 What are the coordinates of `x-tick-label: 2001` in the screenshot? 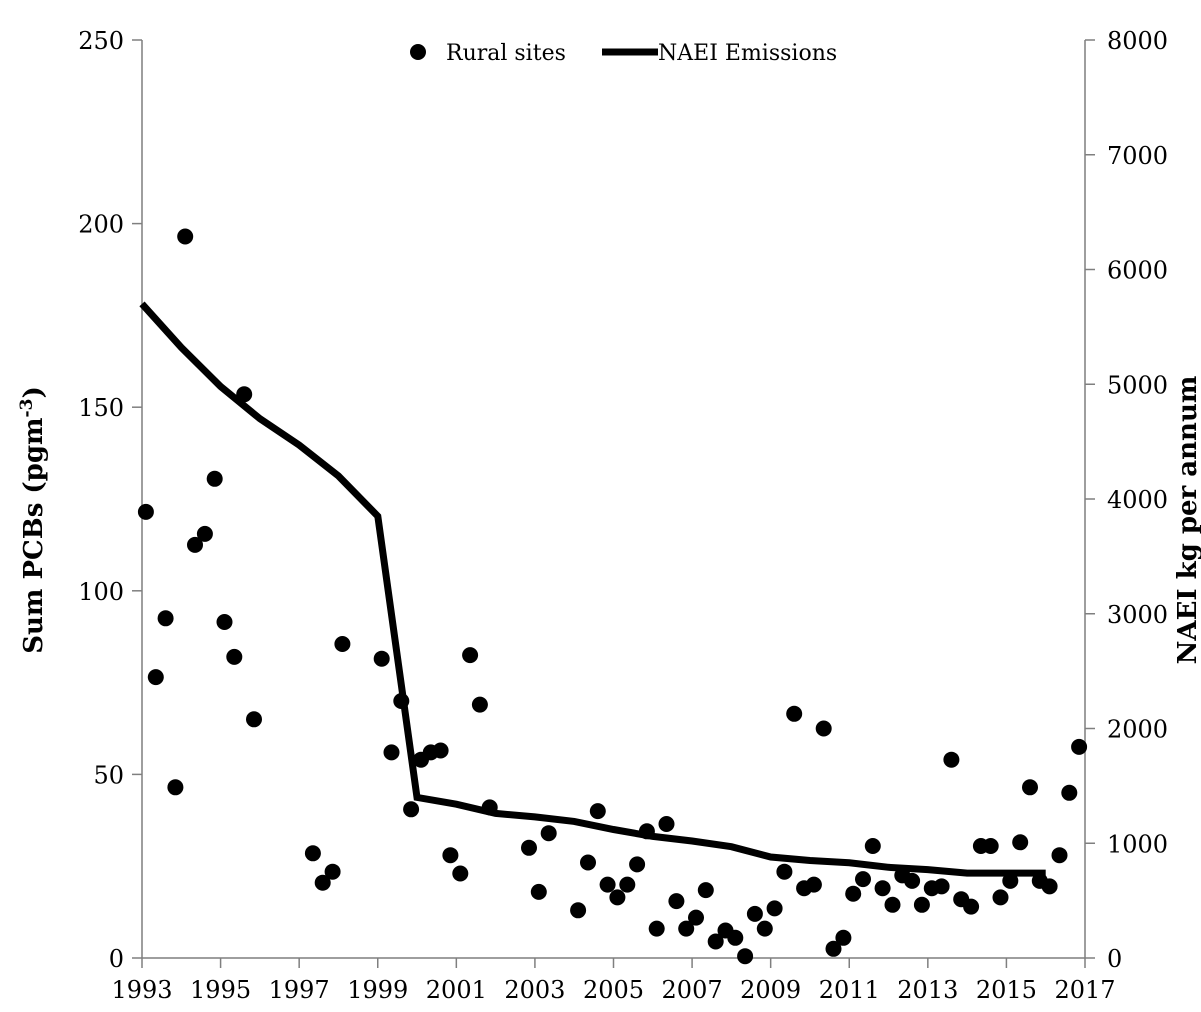 It's located at (456, 990).